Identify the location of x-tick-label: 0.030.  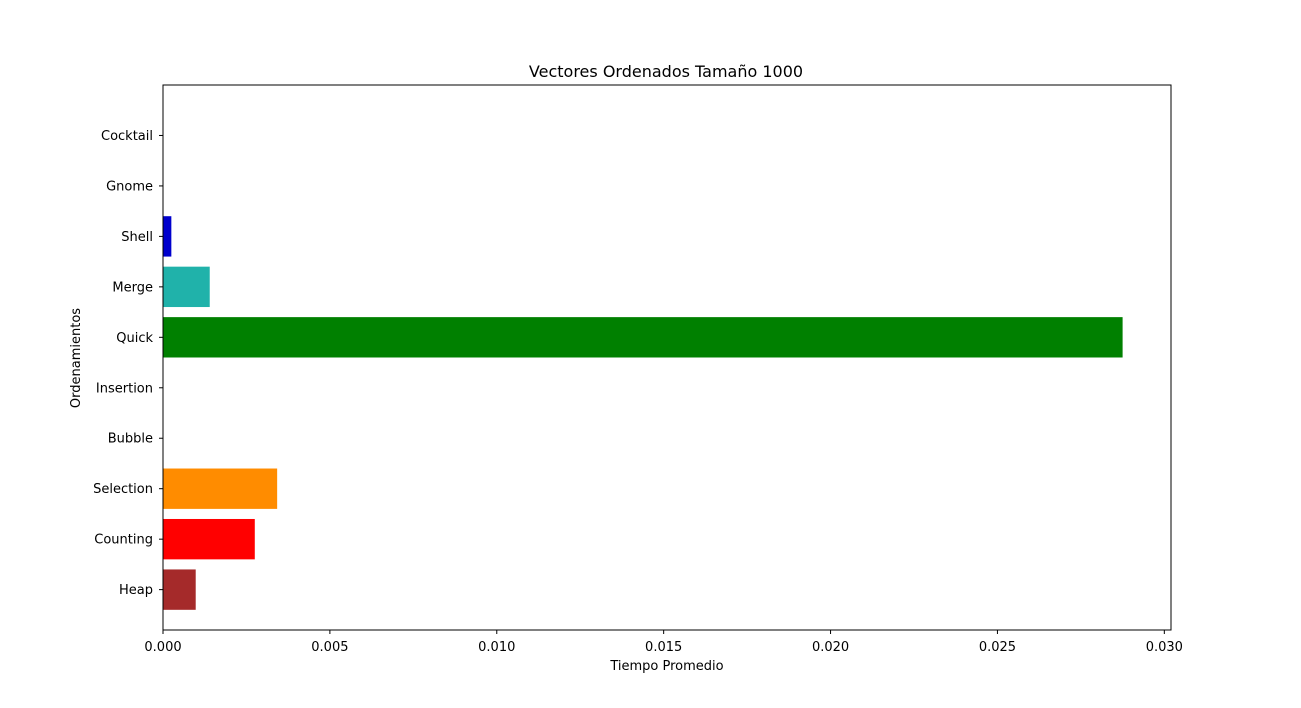
(1164, 647).